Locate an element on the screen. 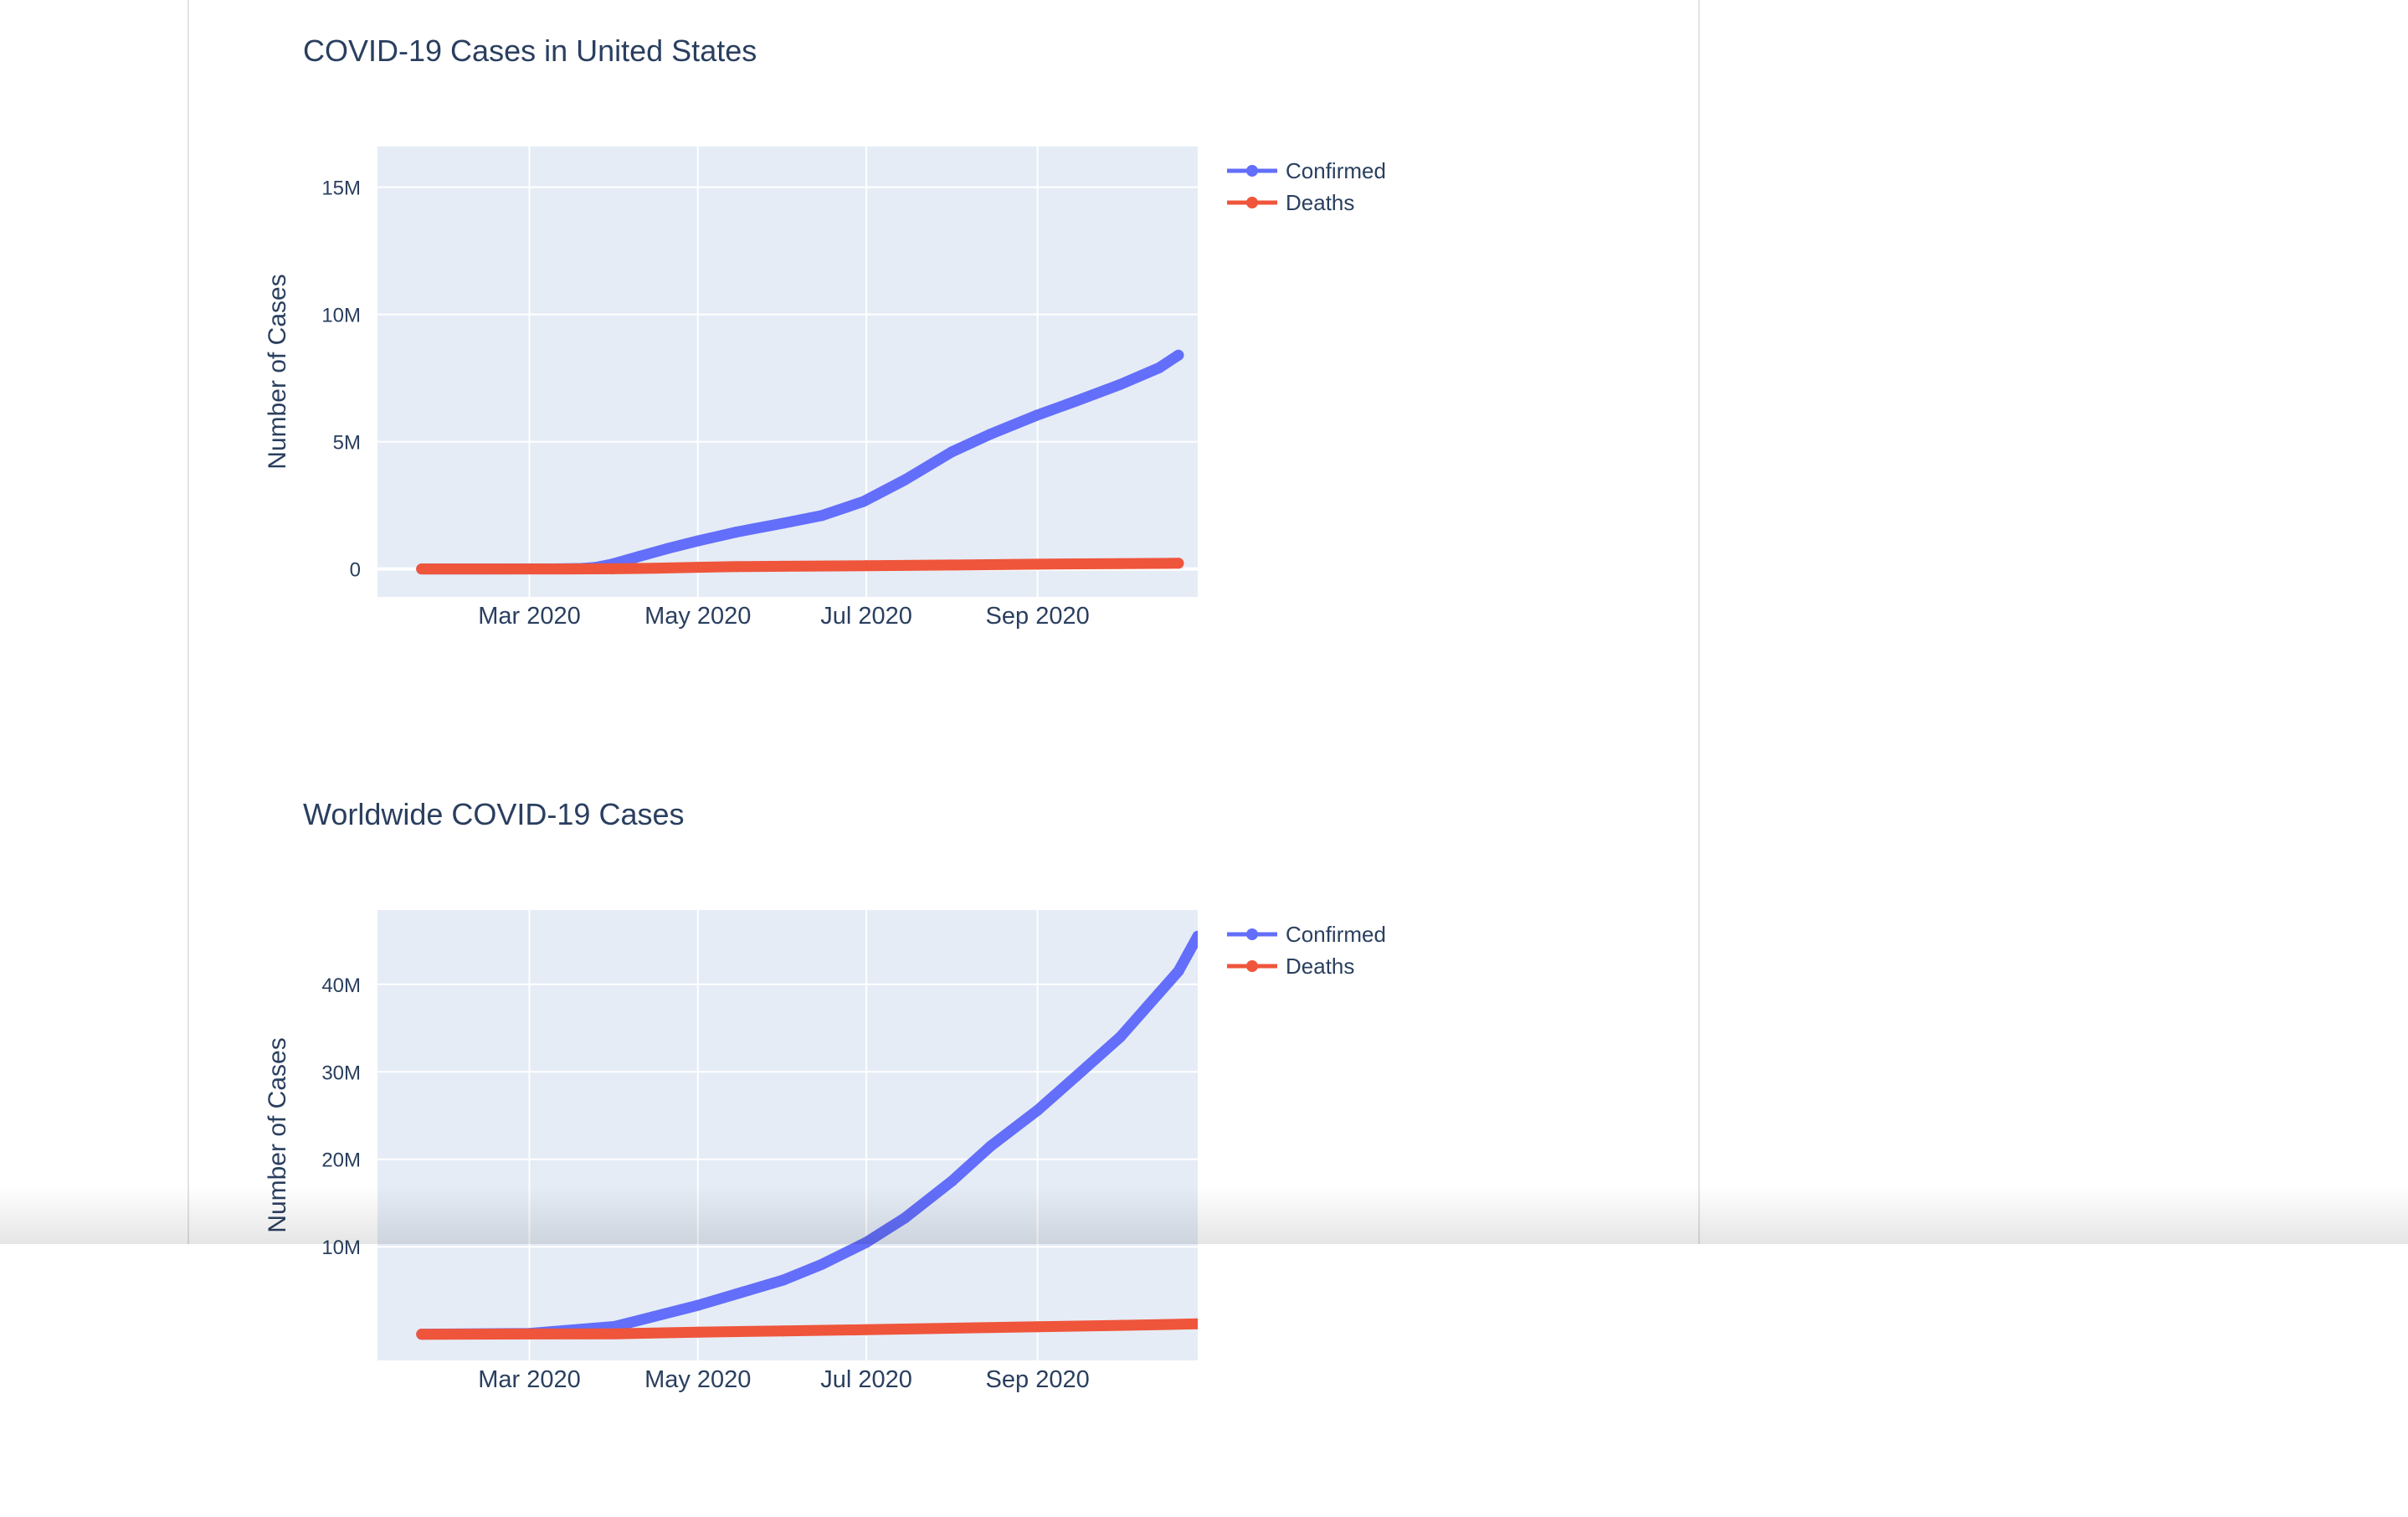 The width and height of the screenshot is (2408, 1517). chart-title: COVID-19 Cases in United States is located at coordinates (530, 50).